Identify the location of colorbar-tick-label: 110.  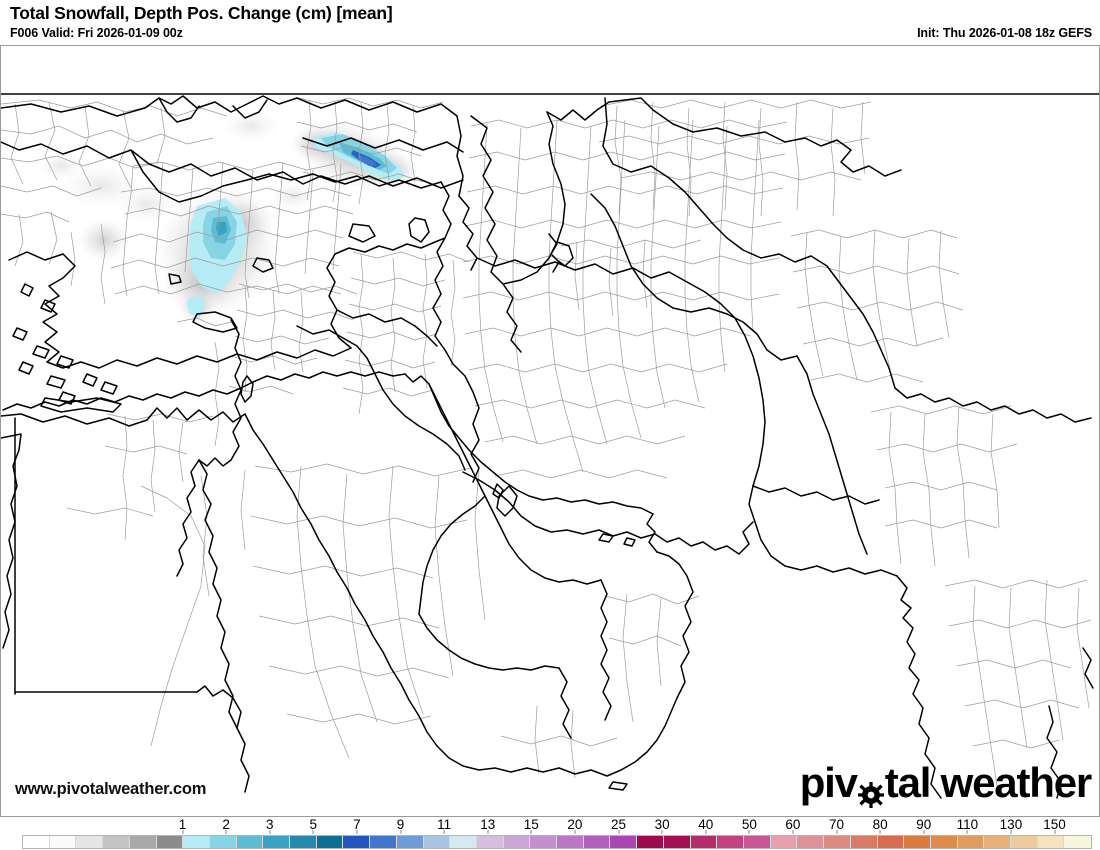
(967, 824).